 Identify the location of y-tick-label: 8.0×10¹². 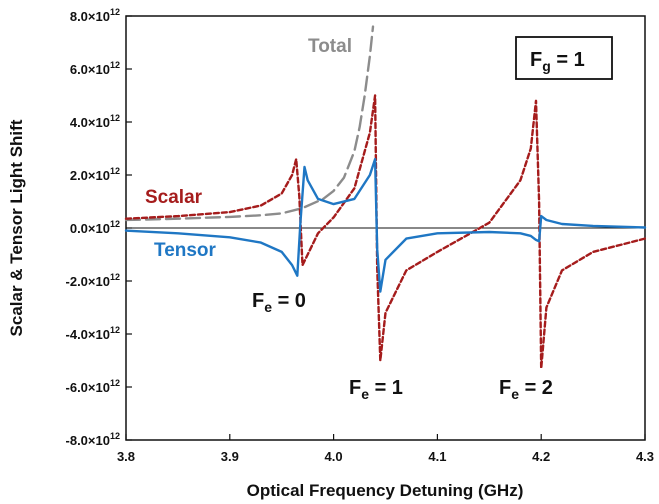
(95, 15).